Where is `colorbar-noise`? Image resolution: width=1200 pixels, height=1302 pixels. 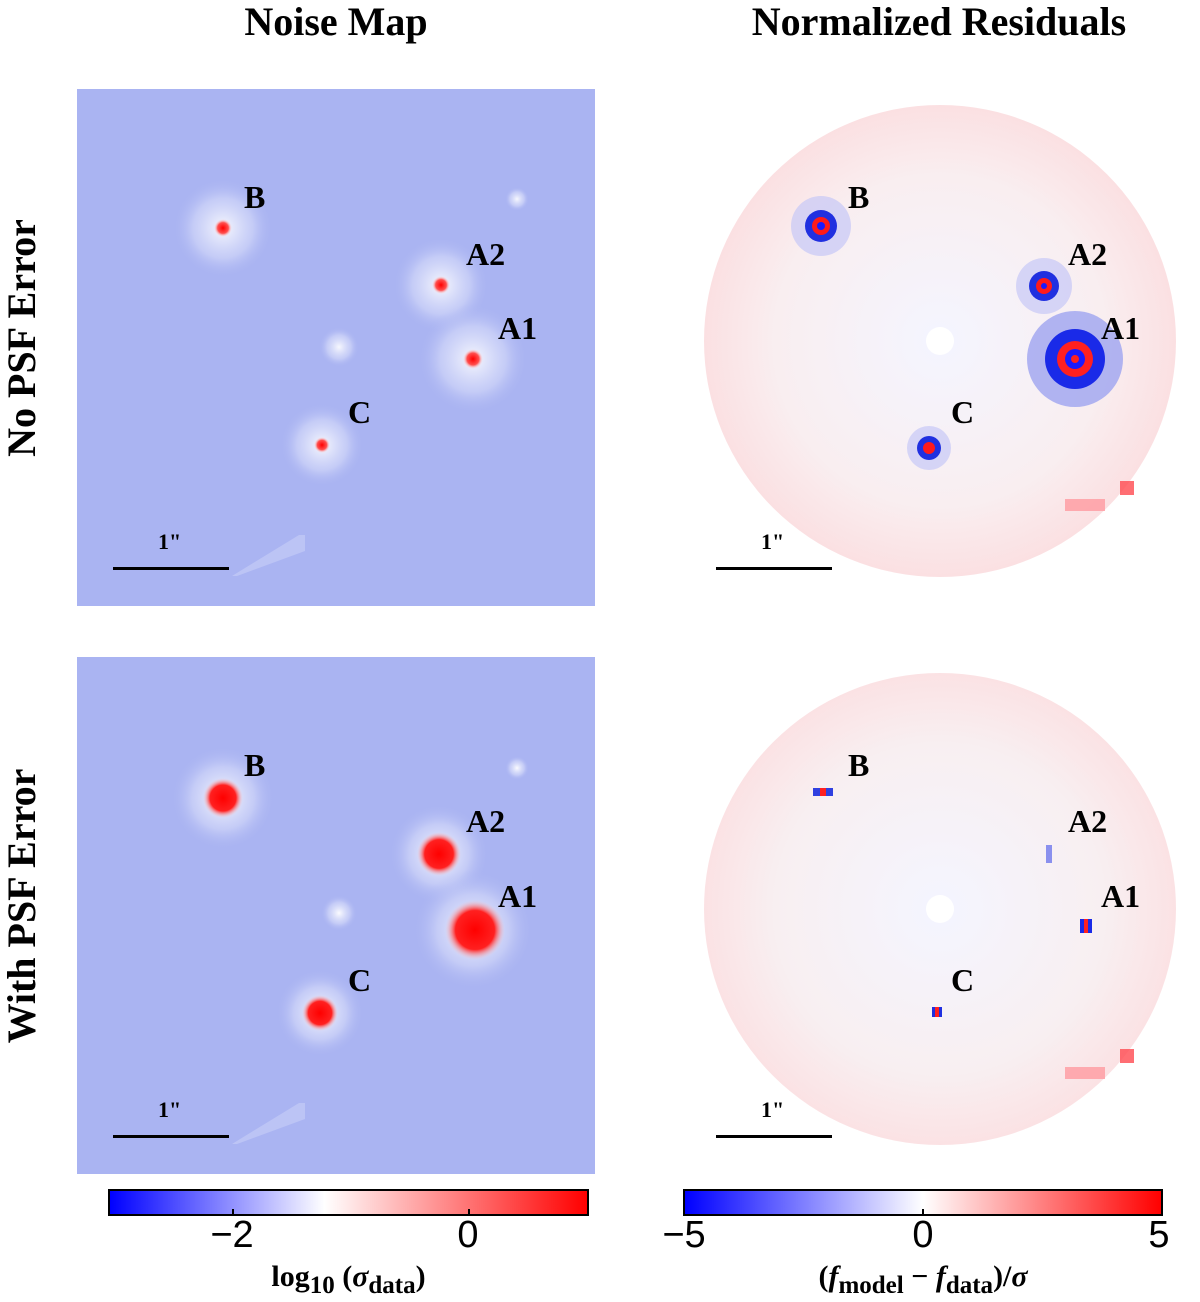
colorbar-noise is located at coordinates (348, 1202).